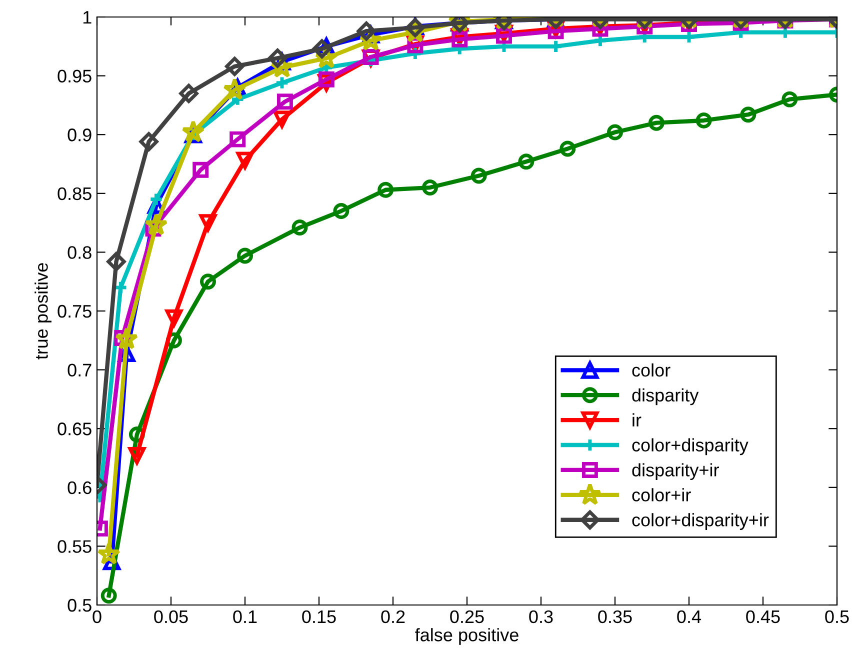 This screenshot has height=661, width=856. What do you see at coordinates (689, 617) in the screenshot?
I see `x-tick-label: 0.4` at bounding box center [689, 617].